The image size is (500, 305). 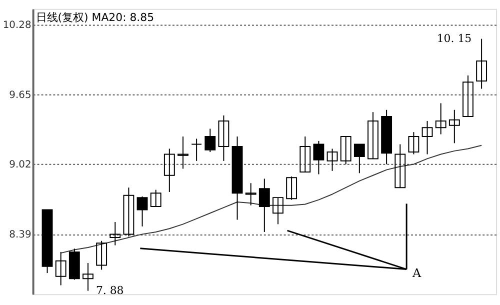 I want to click on annotation: 7. 88, so click(x=110, y=290).